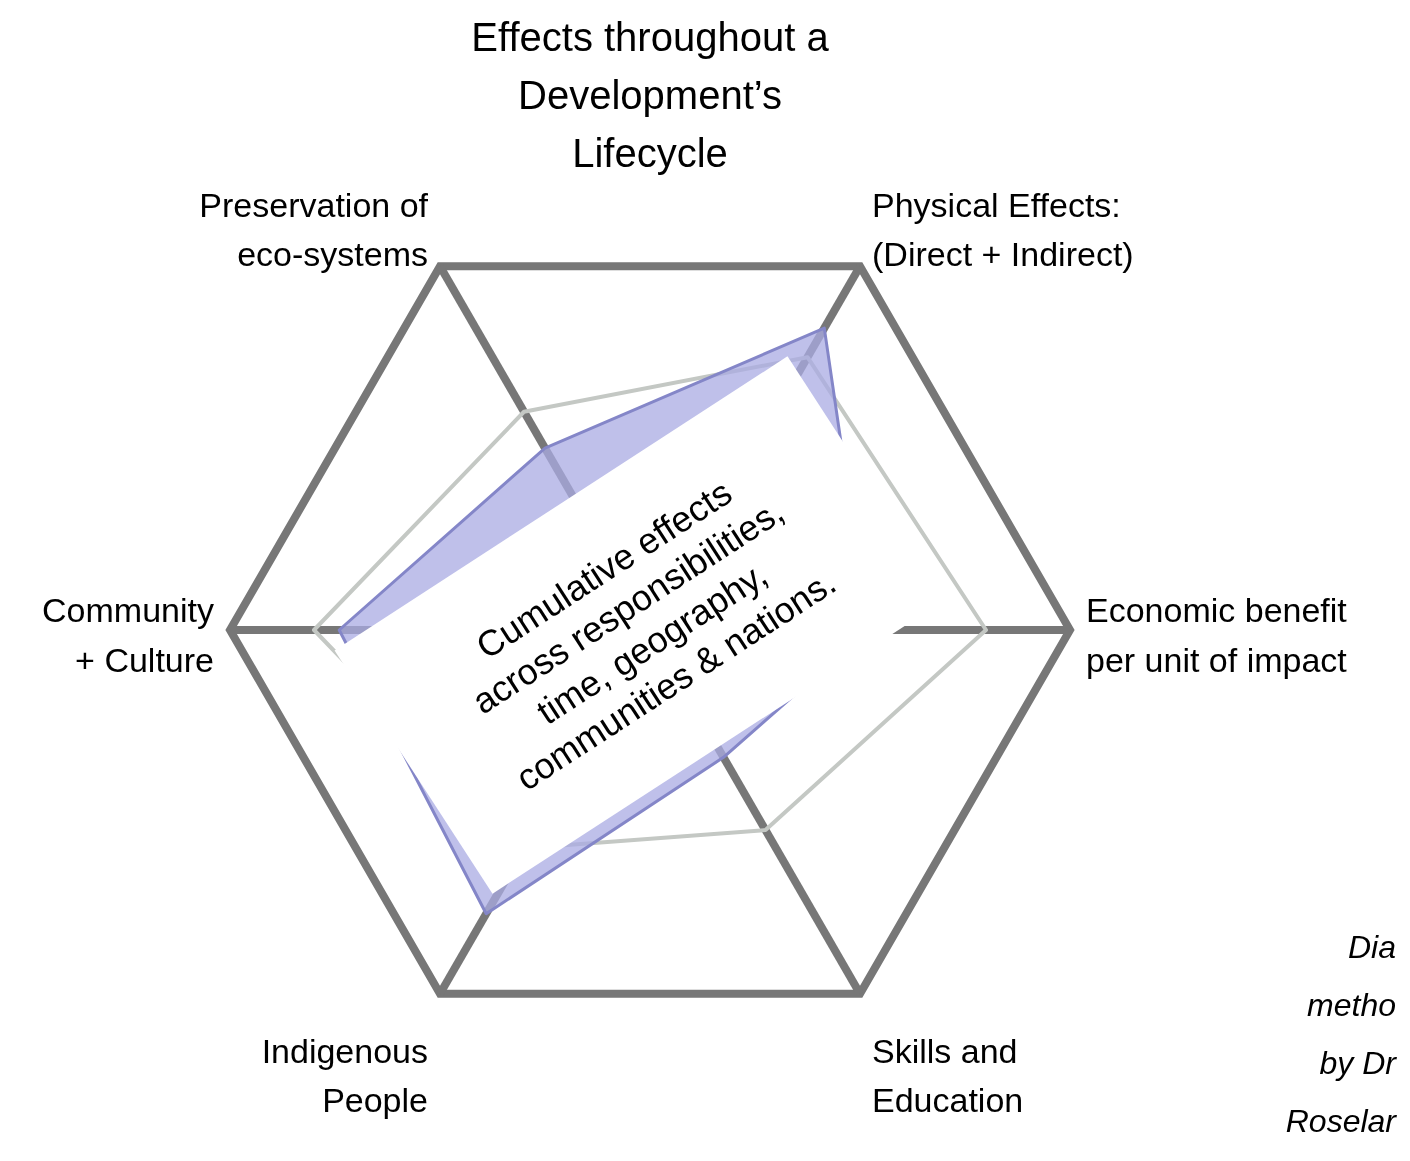 The image size is (1410, 1161). Describe the element at coordinates (344, 1075) in the screenshot. I see `spoke-label: Indigenous People` at that location.